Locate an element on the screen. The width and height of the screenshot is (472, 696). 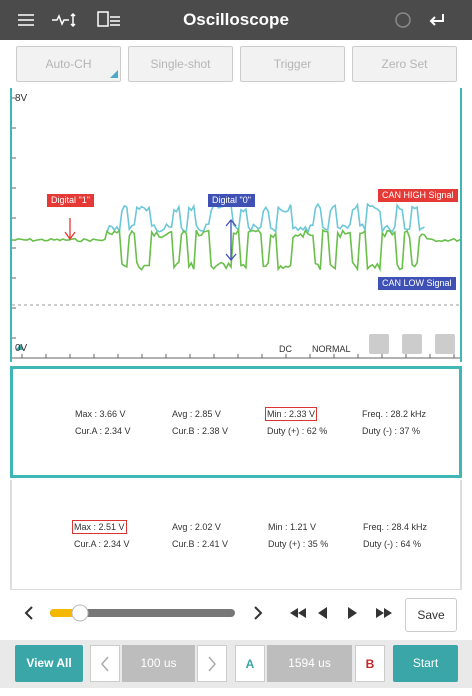
cur-b: Cur.B : 2.38 V is located at coordinates (200, 431).